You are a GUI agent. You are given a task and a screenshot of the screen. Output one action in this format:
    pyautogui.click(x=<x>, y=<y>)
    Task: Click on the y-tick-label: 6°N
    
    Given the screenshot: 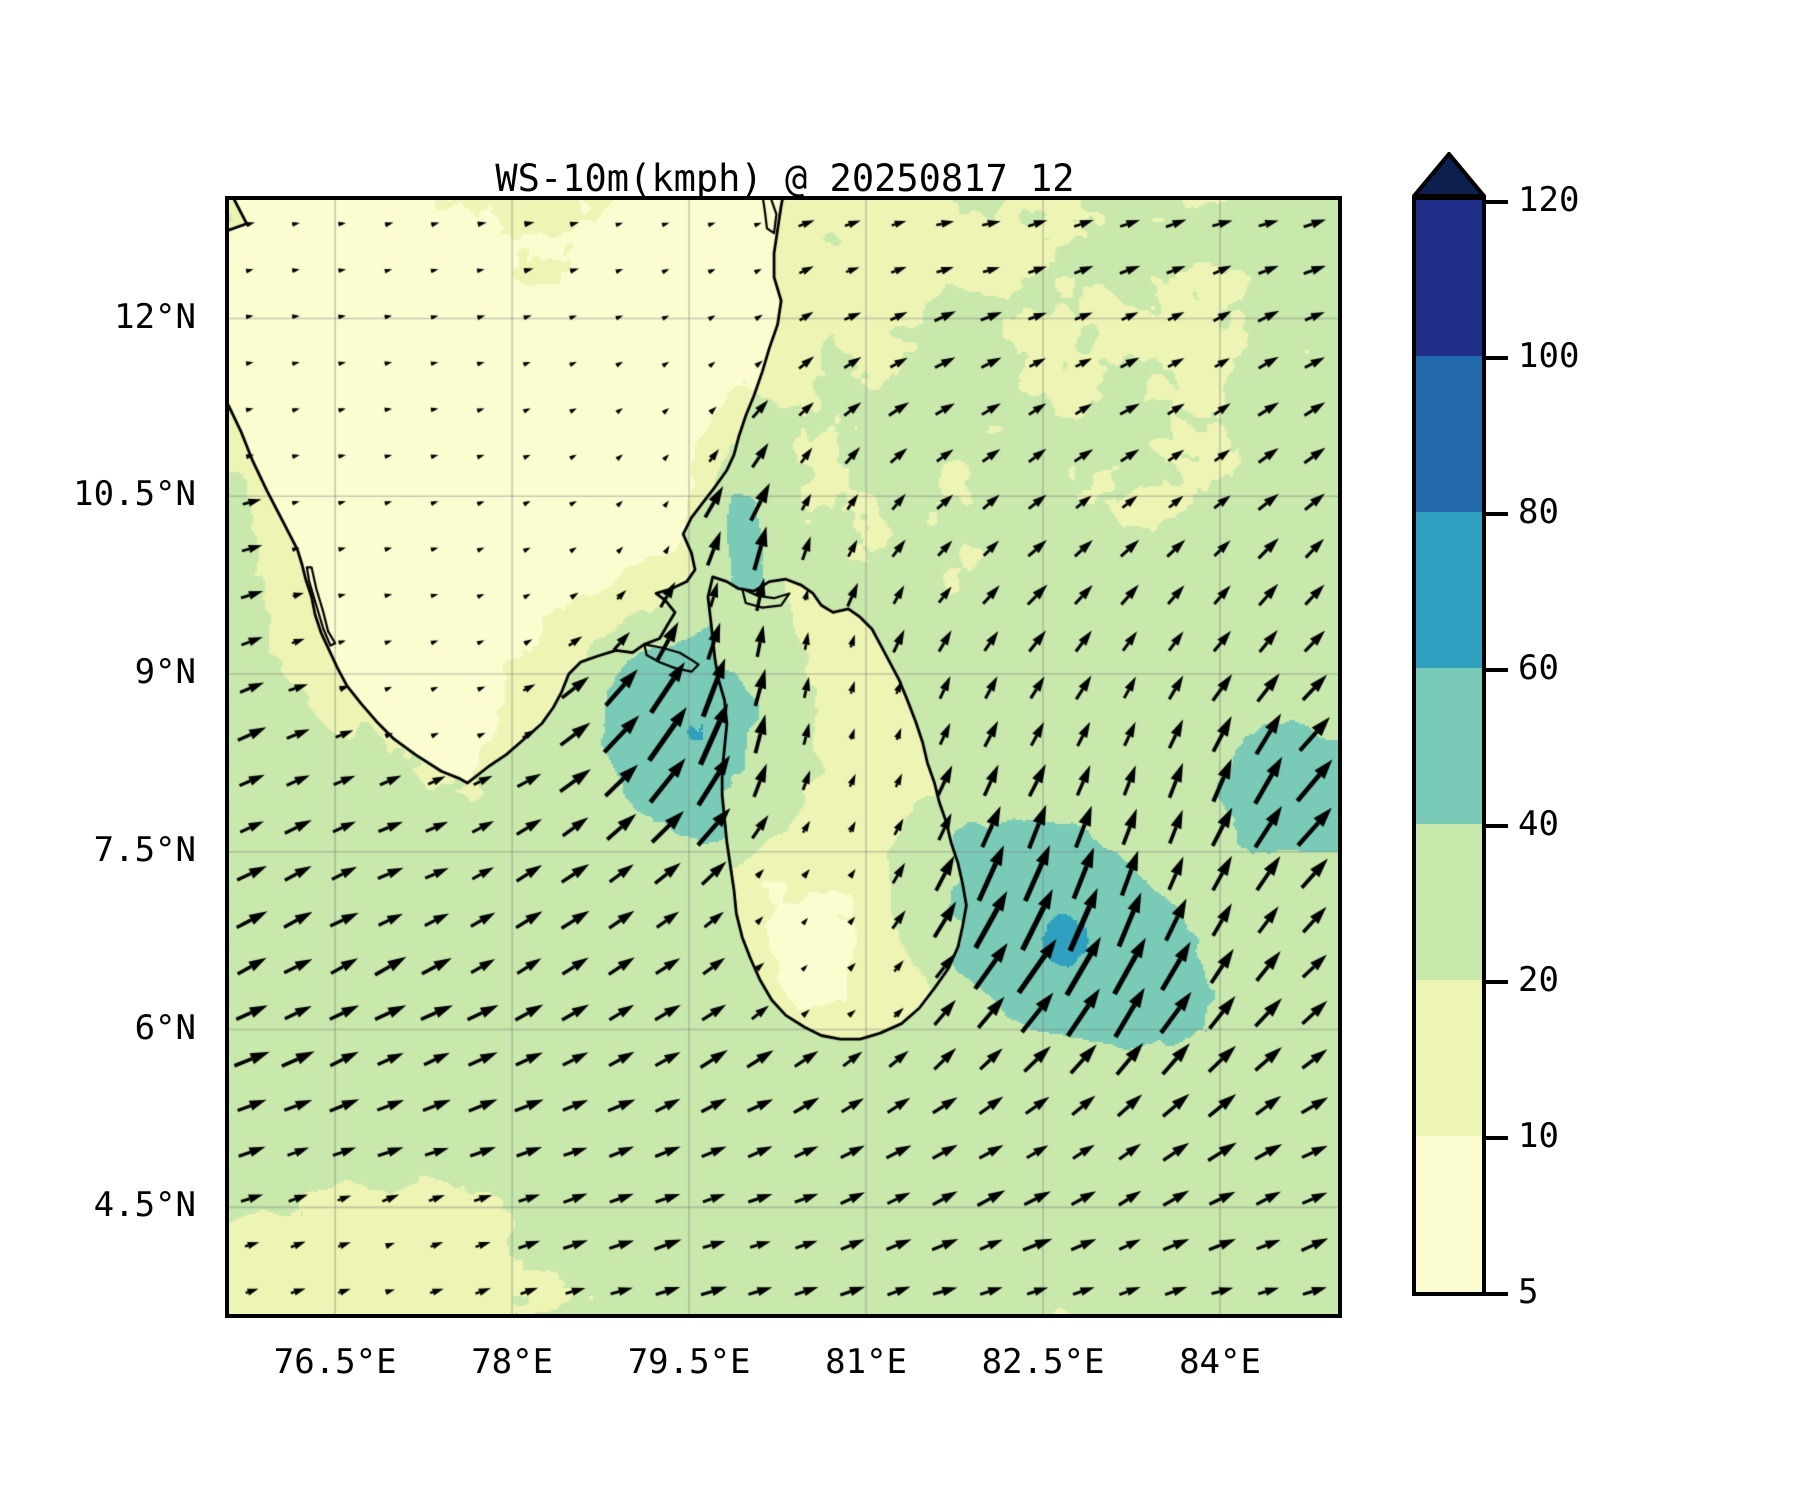 What is the action you would take?
    pyautogui.click(x=165, y=1027)
    